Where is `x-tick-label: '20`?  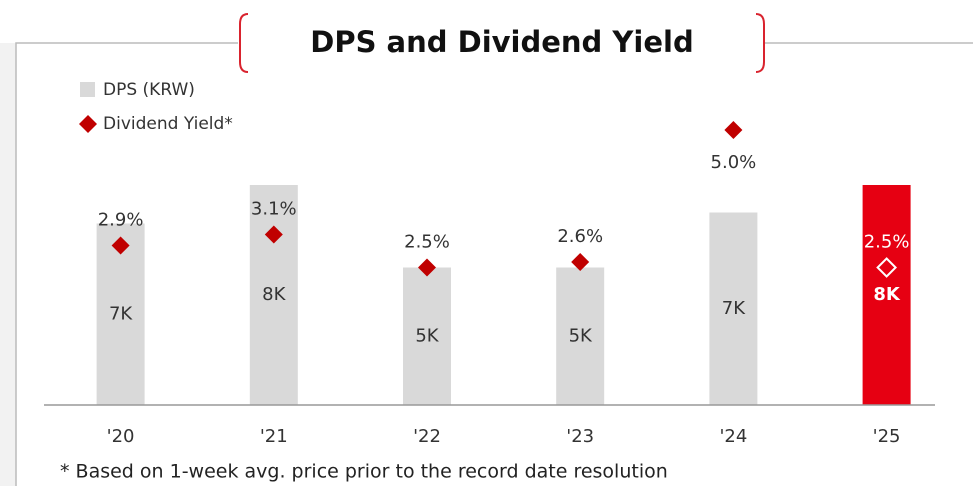
x-tick-label: '20 is located at coordinates (121, 436).